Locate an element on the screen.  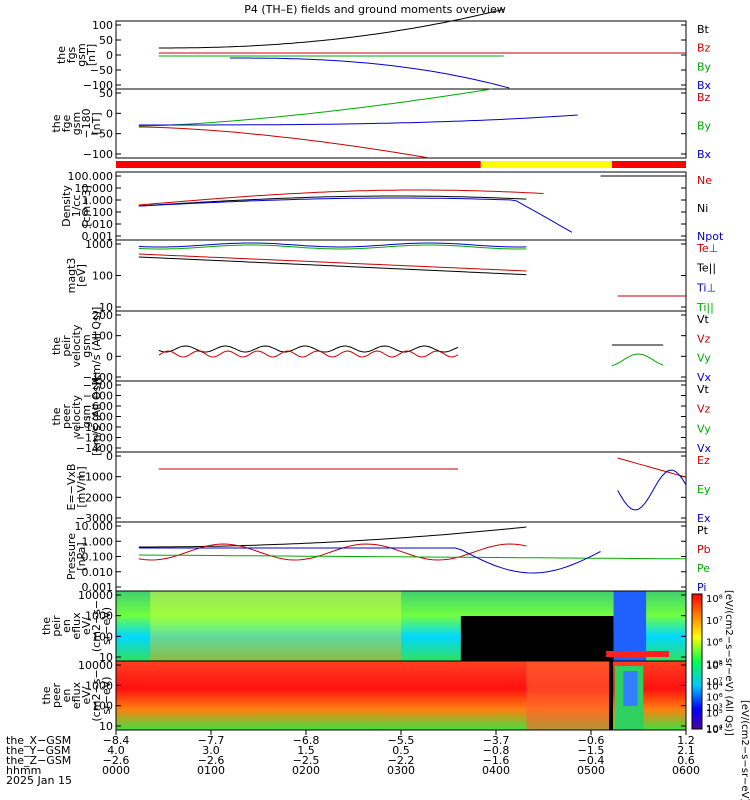
trace-vy-end is located at coordinates (637, 360).